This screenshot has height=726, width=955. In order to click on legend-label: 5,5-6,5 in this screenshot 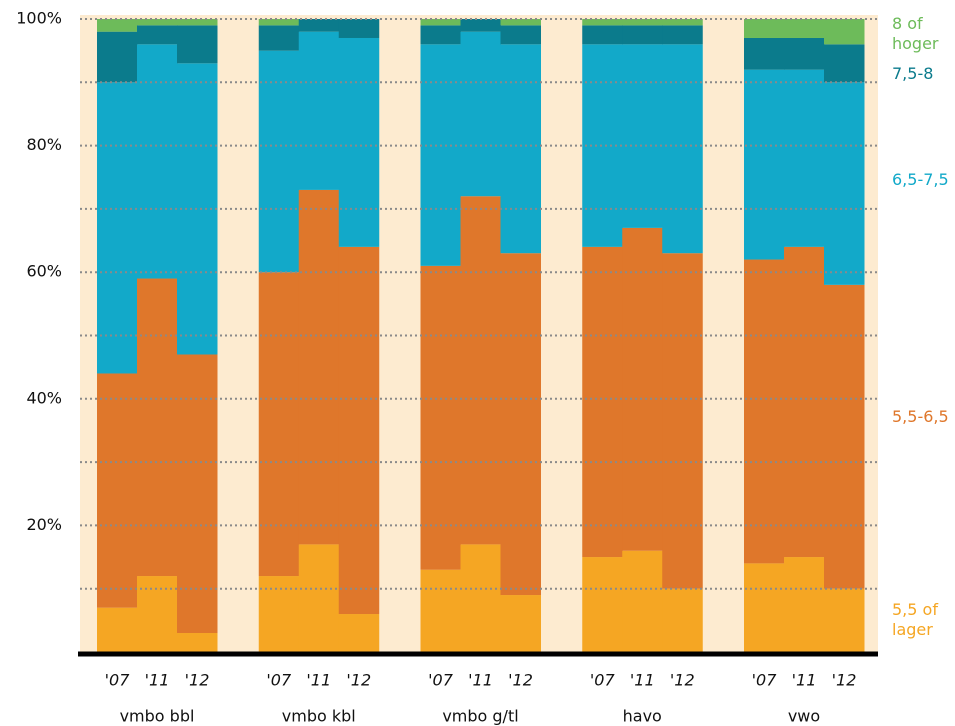, I will do `click(920, 416)`.